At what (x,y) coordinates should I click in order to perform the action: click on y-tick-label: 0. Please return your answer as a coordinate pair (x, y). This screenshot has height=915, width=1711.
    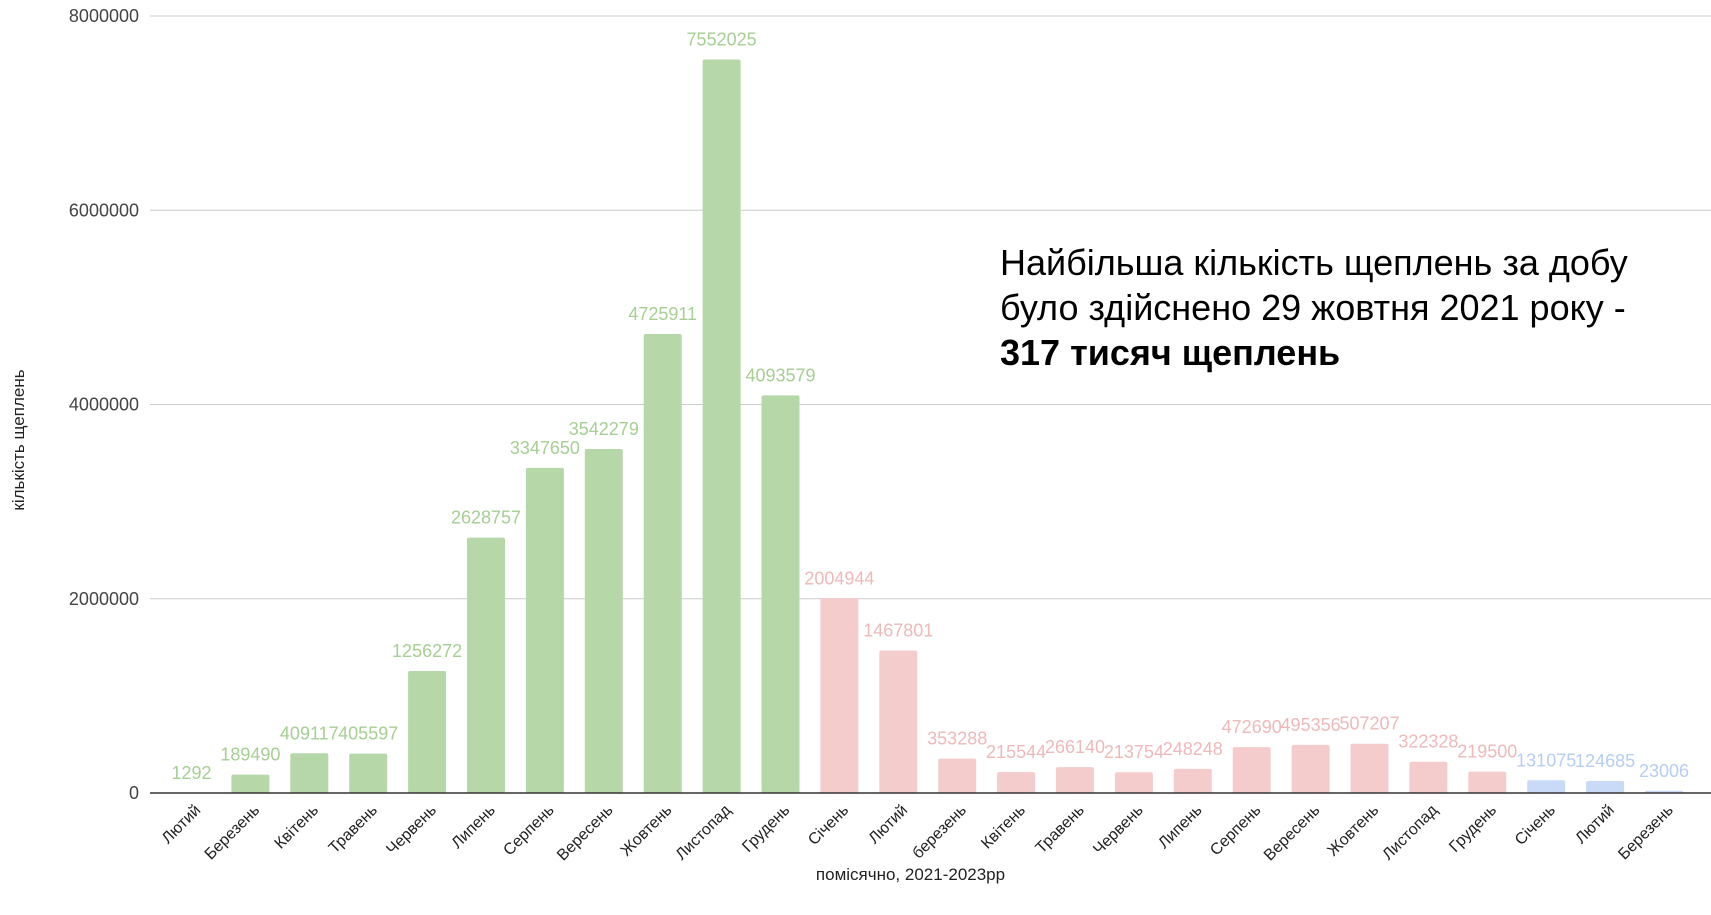
    Looking at the image, I should click on (134, 793).